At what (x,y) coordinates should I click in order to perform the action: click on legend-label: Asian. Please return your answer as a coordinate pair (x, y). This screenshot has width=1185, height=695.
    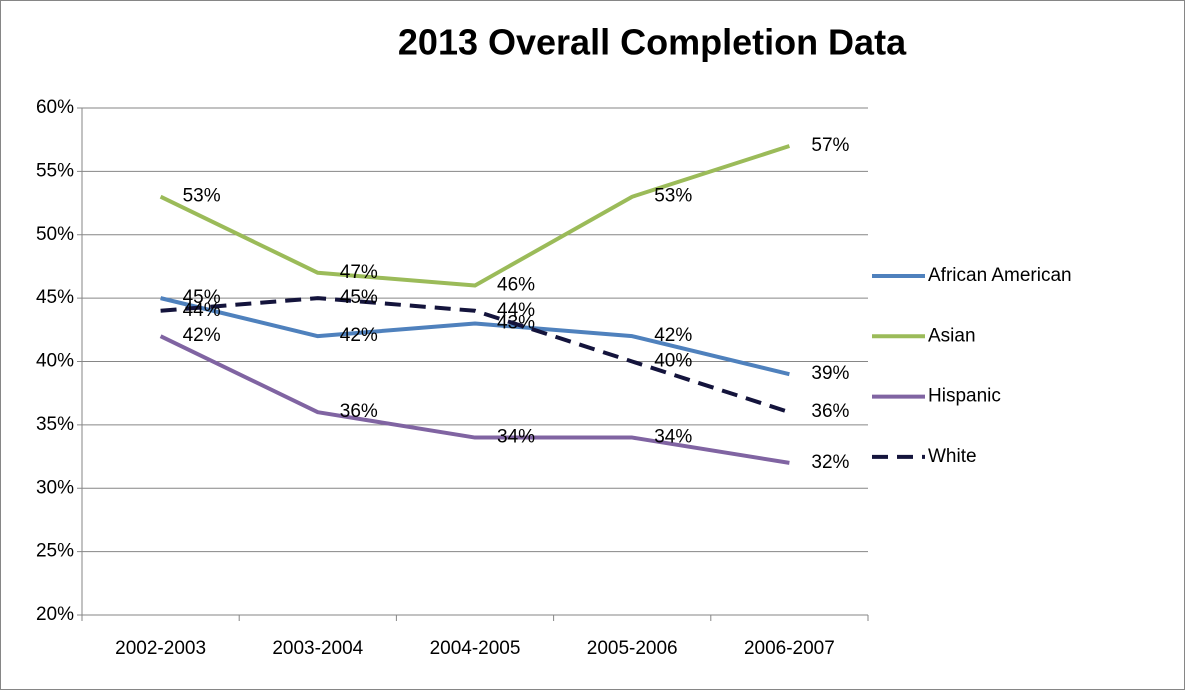
    Looking at the image, I should click on (952, 335).